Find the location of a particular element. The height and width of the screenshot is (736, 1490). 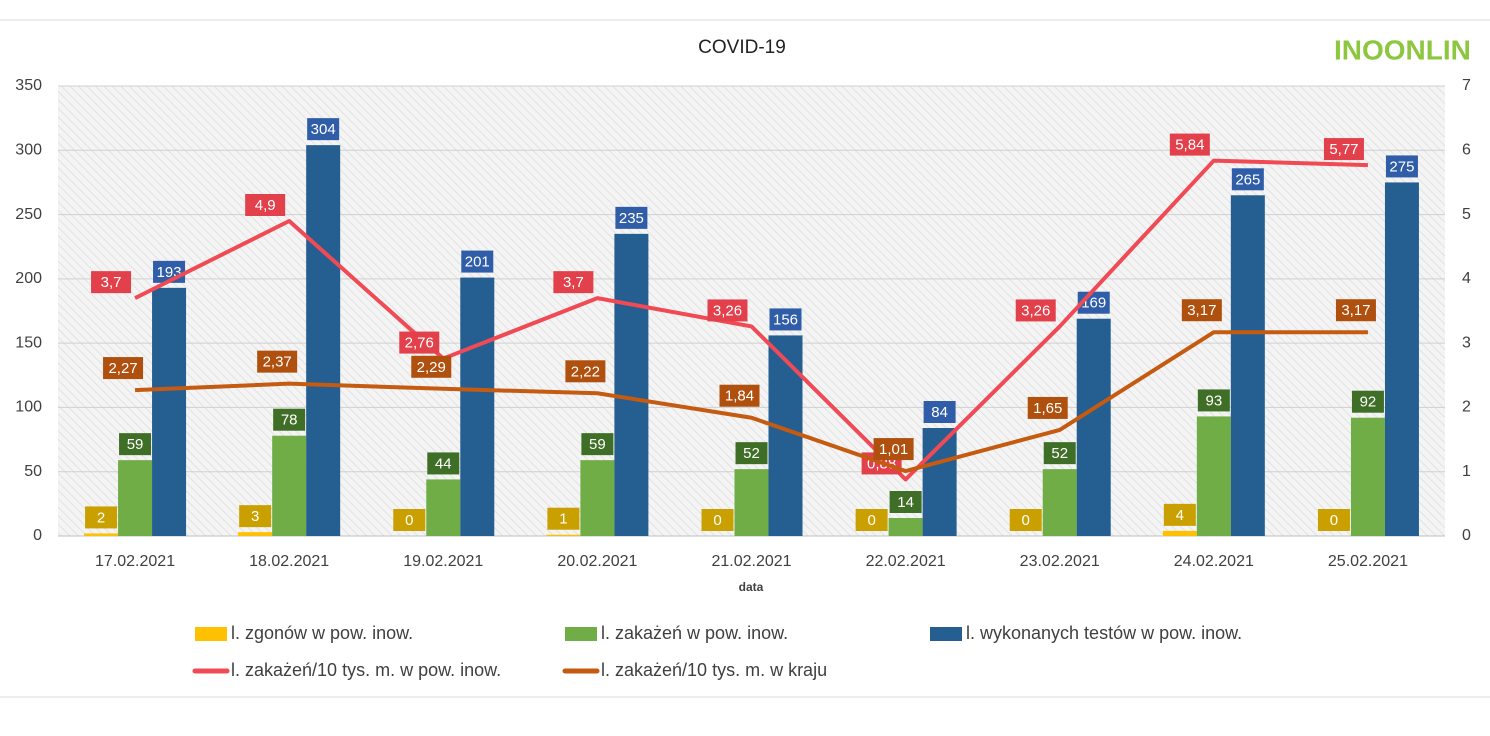

bar-label: 52 is located at coordinates (1059, 453).